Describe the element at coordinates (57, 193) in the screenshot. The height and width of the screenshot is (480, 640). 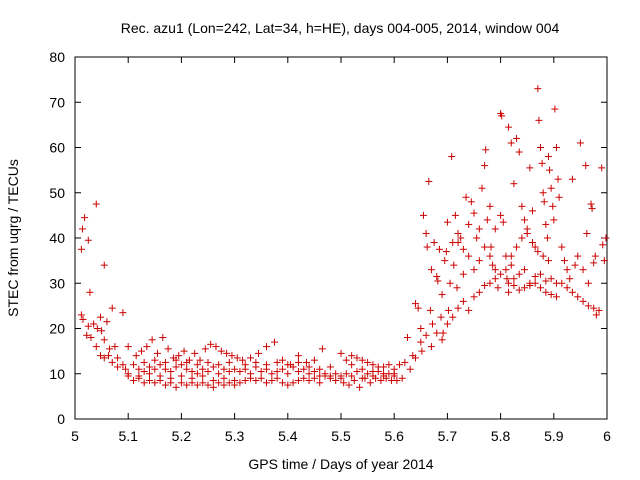
I see `y-tick-label: 50` at that location.